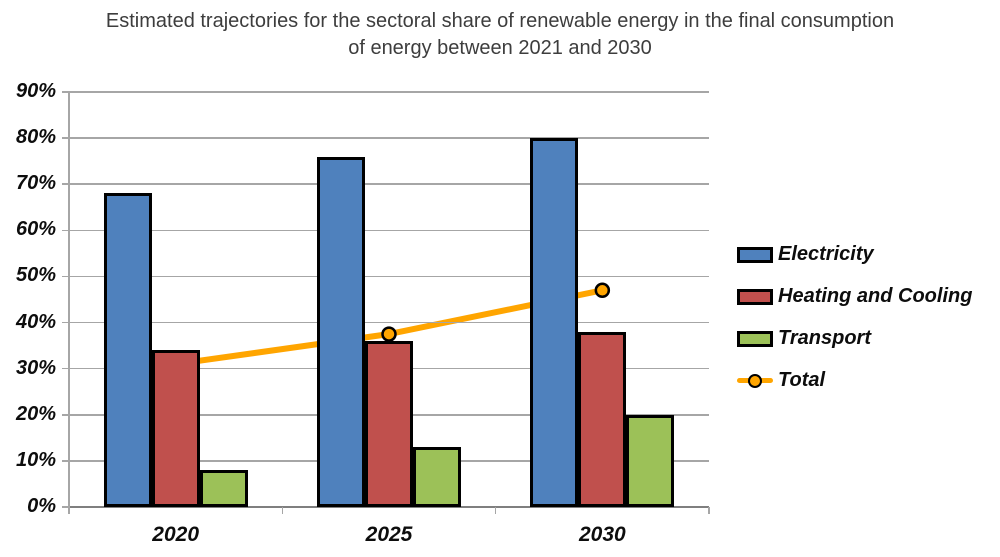 This screenshot has width=1000, height=557. Describe the element at coordinates (826, 254) in the screenshot. I see `legend-label-electricity: Electricity` at that location.